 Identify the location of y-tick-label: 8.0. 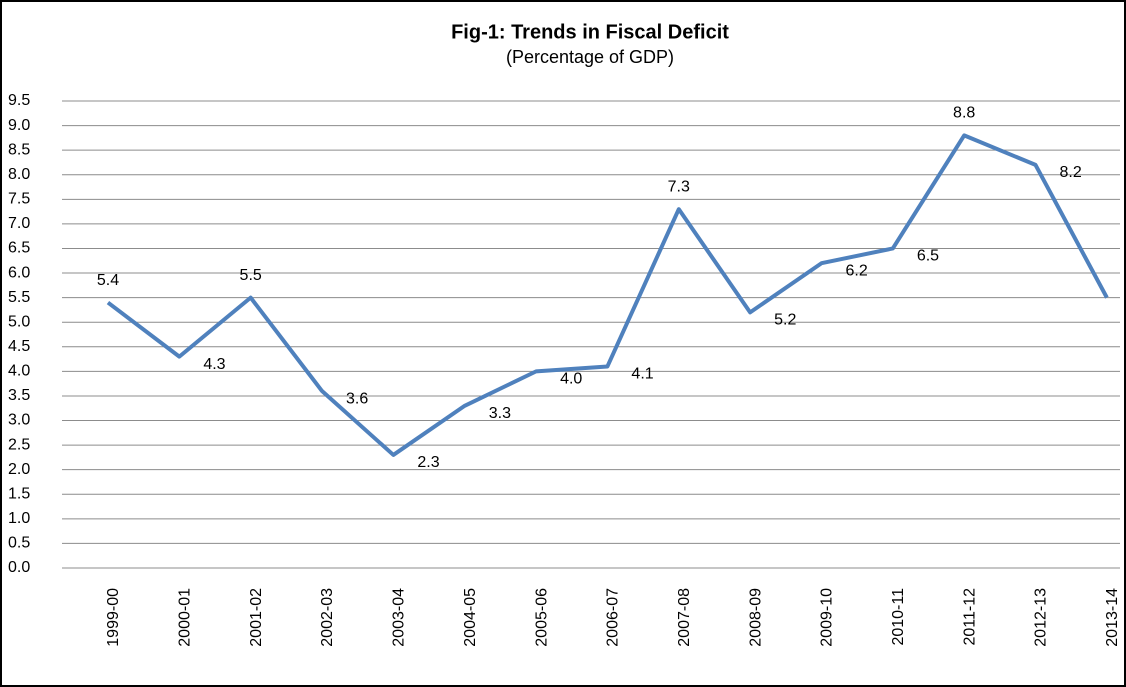
(19, 174).